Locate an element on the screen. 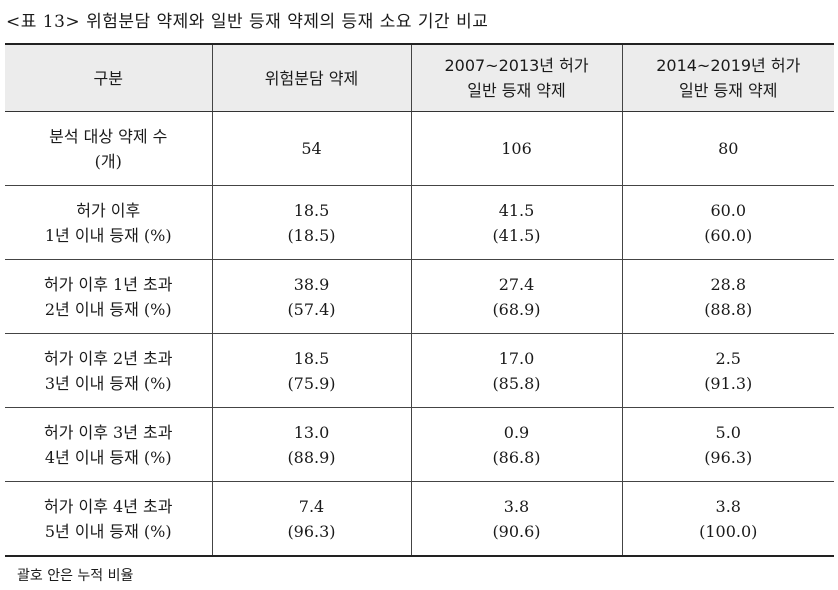 The image size is (838, 590). cell-cumulative: (90.6) is located at coordinates (516, 531).